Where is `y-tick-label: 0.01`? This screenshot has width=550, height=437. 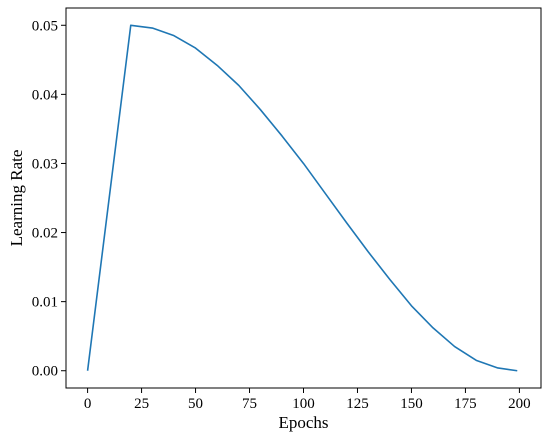 y-tick-label: 0.01 is located at coordinates (45, 303).